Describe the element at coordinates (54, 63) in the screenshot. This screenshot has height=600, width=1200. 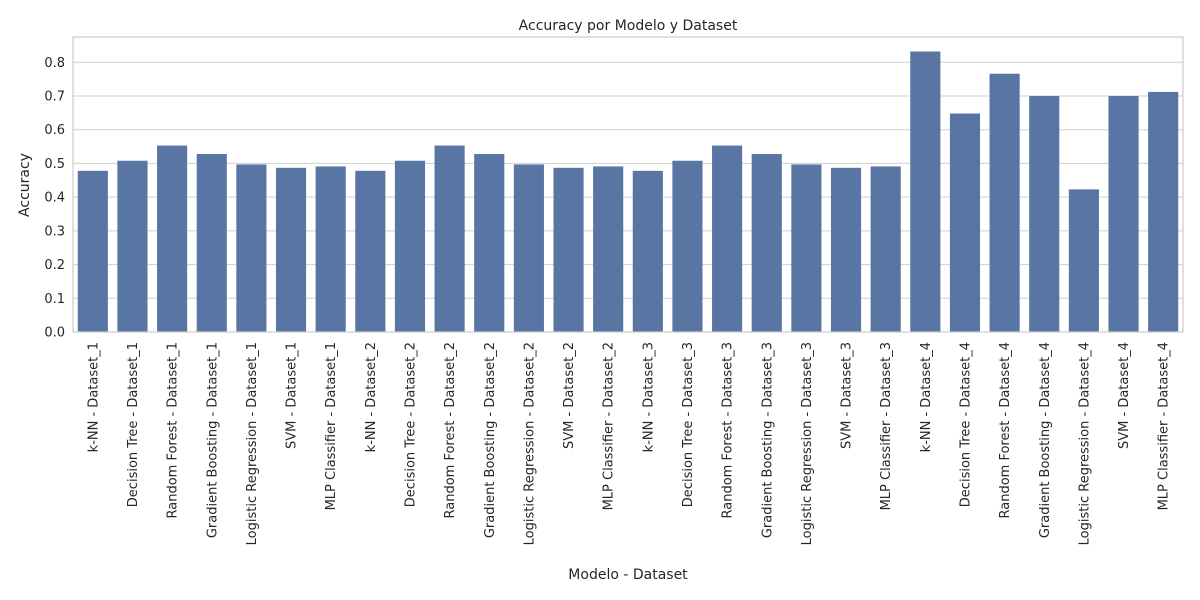
I see `y-tick-label: 0.8` at that location.